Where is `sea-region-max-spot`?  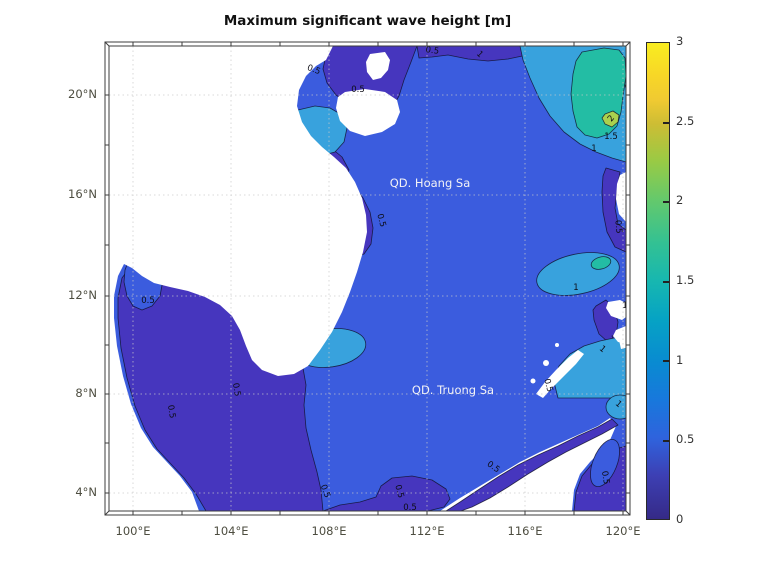
sea-region-max-spot is located at coordinates (610, 119).